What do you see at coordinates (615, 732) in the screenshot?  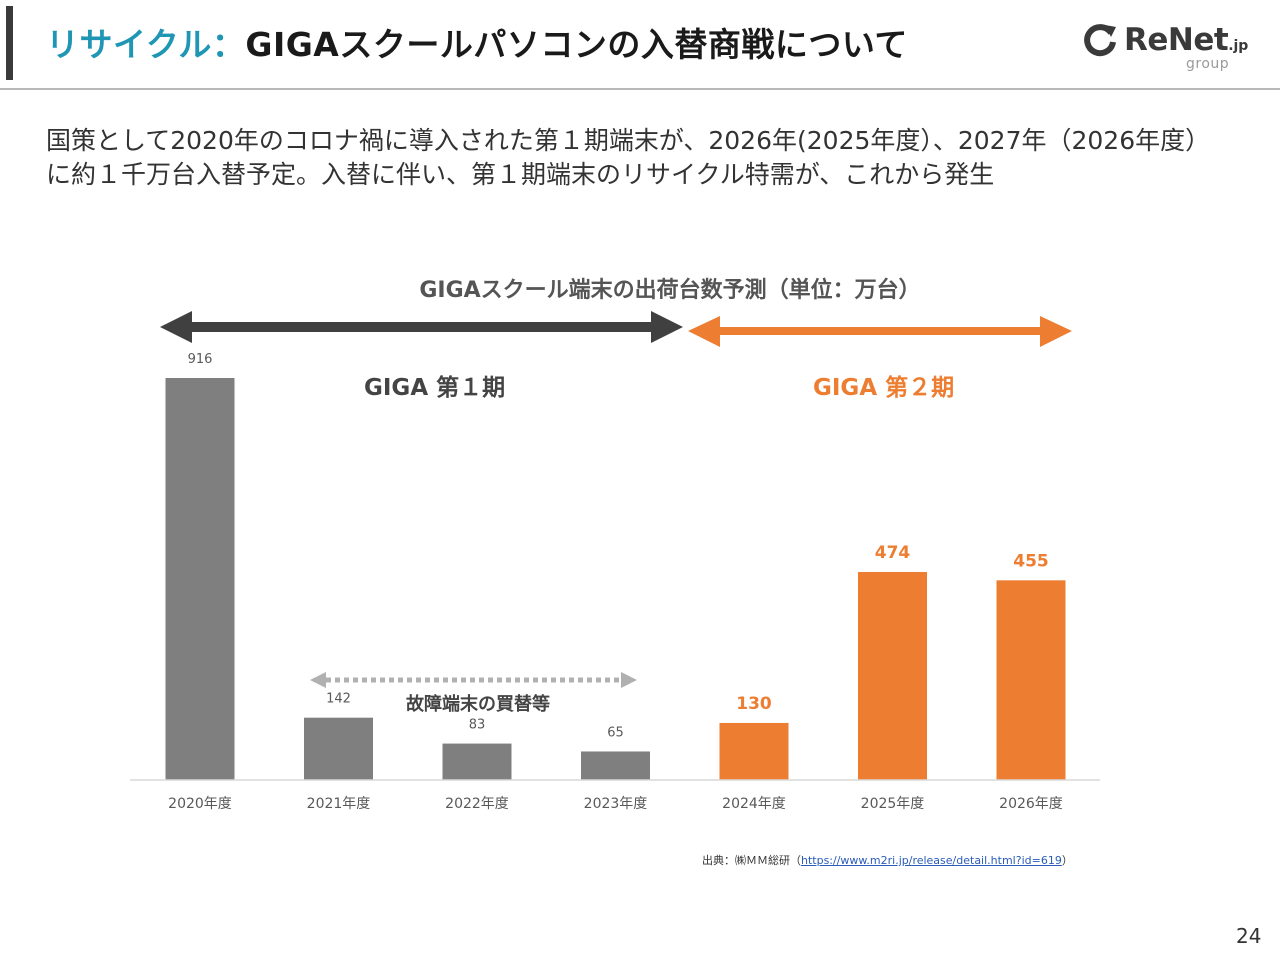 I see `data-label-2023年度: 65` at bounding box center [615, 732].